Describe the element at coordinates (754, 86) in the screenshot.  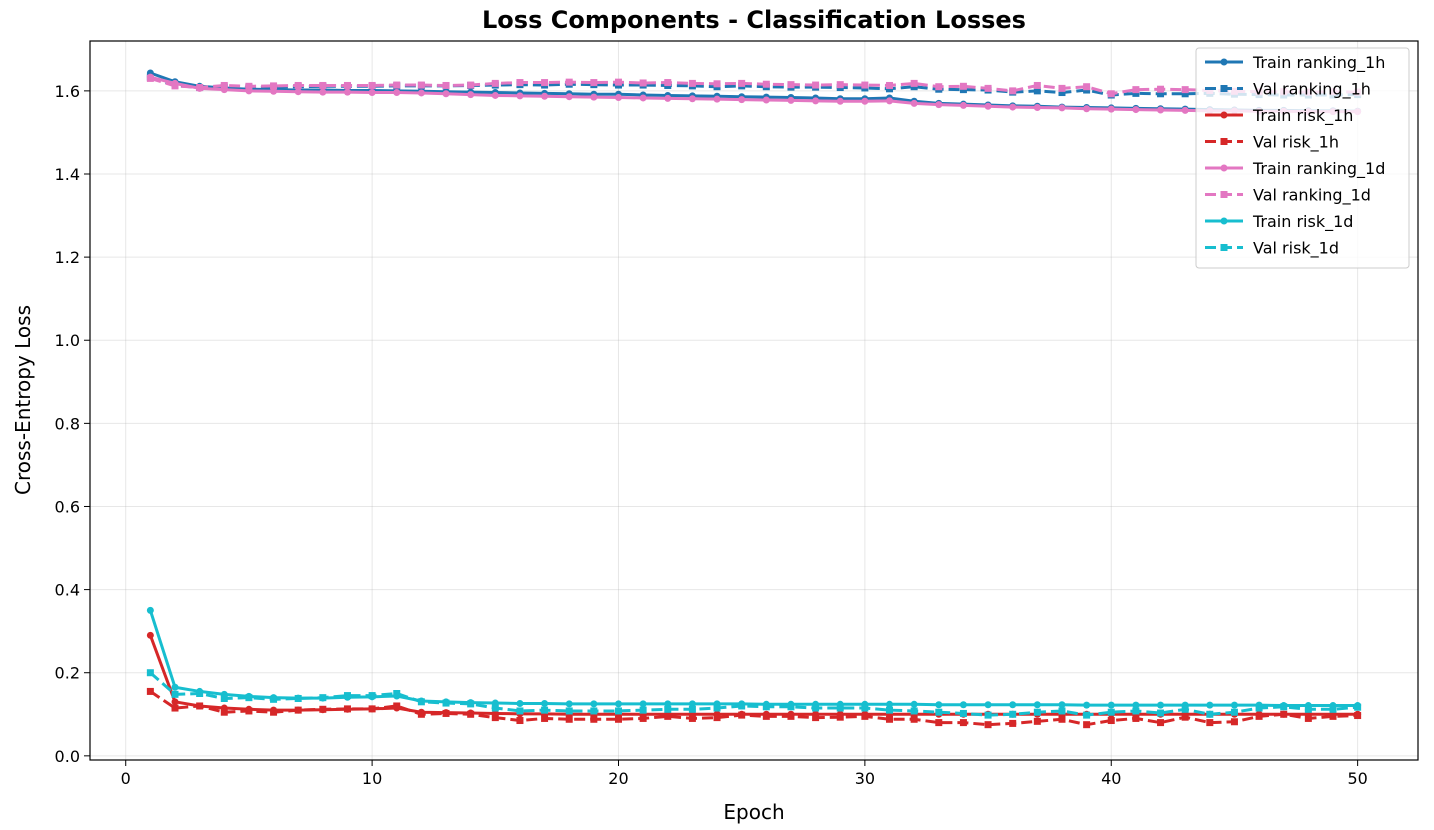
I see `series-val-ranking-1d` at that location.